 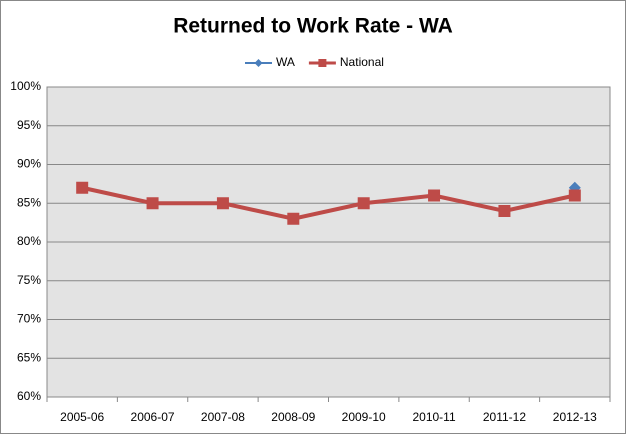 What do you see at coordinates (313, 26) in the screenshot?
I see `chart-title: Returned to Work Rate - WA` at bounding box center [313, 26].